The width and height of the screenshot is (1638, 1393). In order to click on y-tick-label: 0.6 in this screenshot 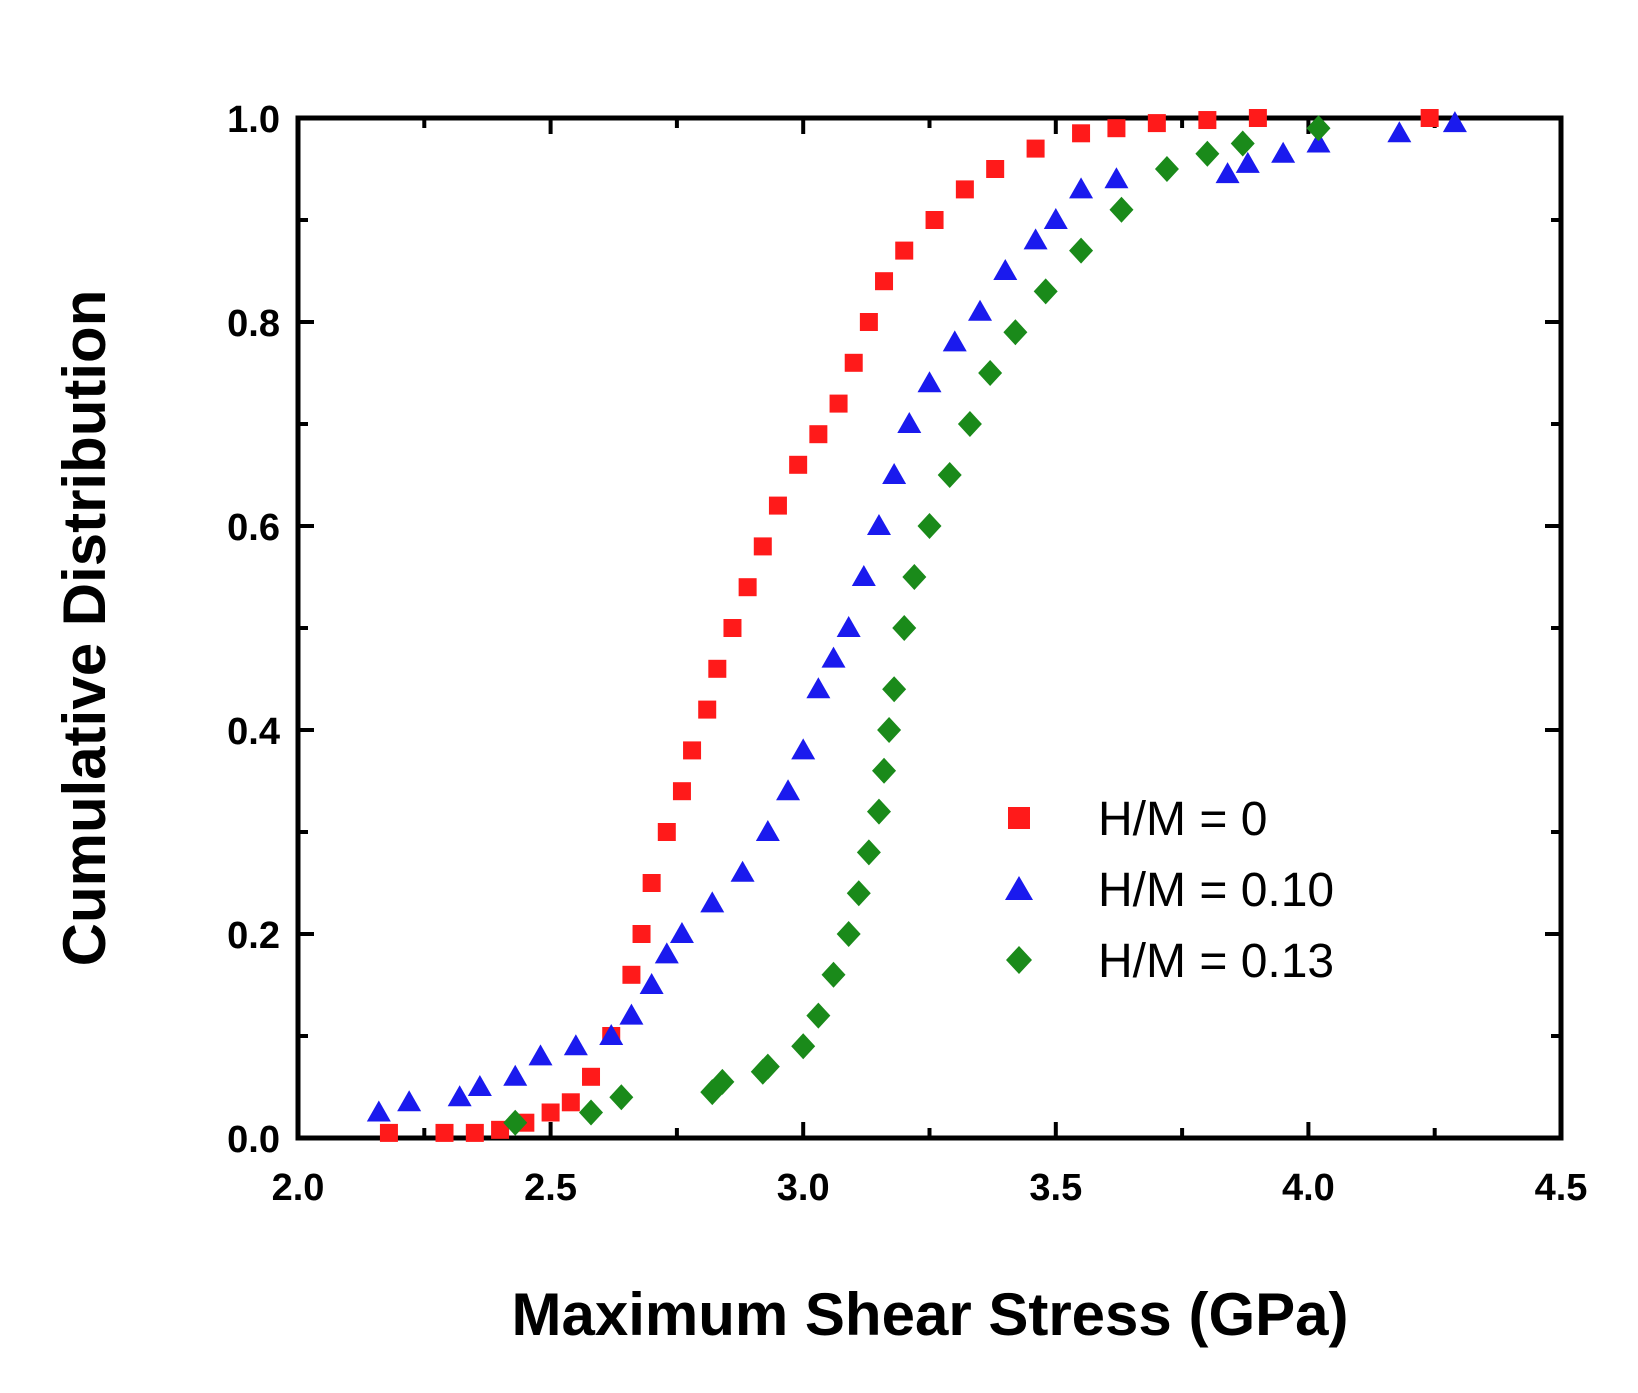, I will do `click(253, 528)`.